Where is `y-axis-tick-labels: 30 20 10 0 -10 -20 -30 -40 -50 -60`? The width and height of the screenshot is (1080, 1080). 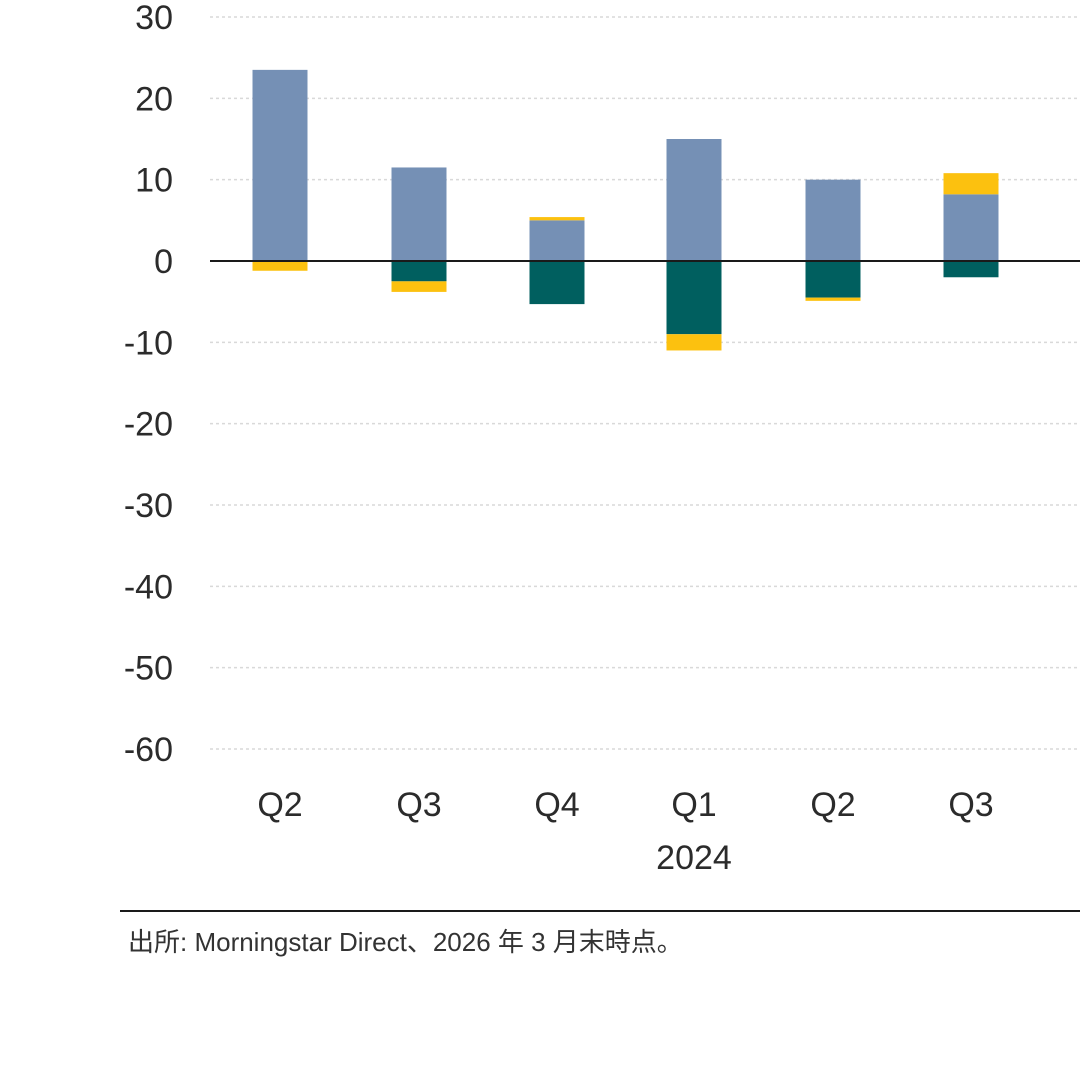
y-axis-tick-labels: 30 20 10 0 -10 -20 -30 -40 -50 -60 is located at coordinates (148, 384).